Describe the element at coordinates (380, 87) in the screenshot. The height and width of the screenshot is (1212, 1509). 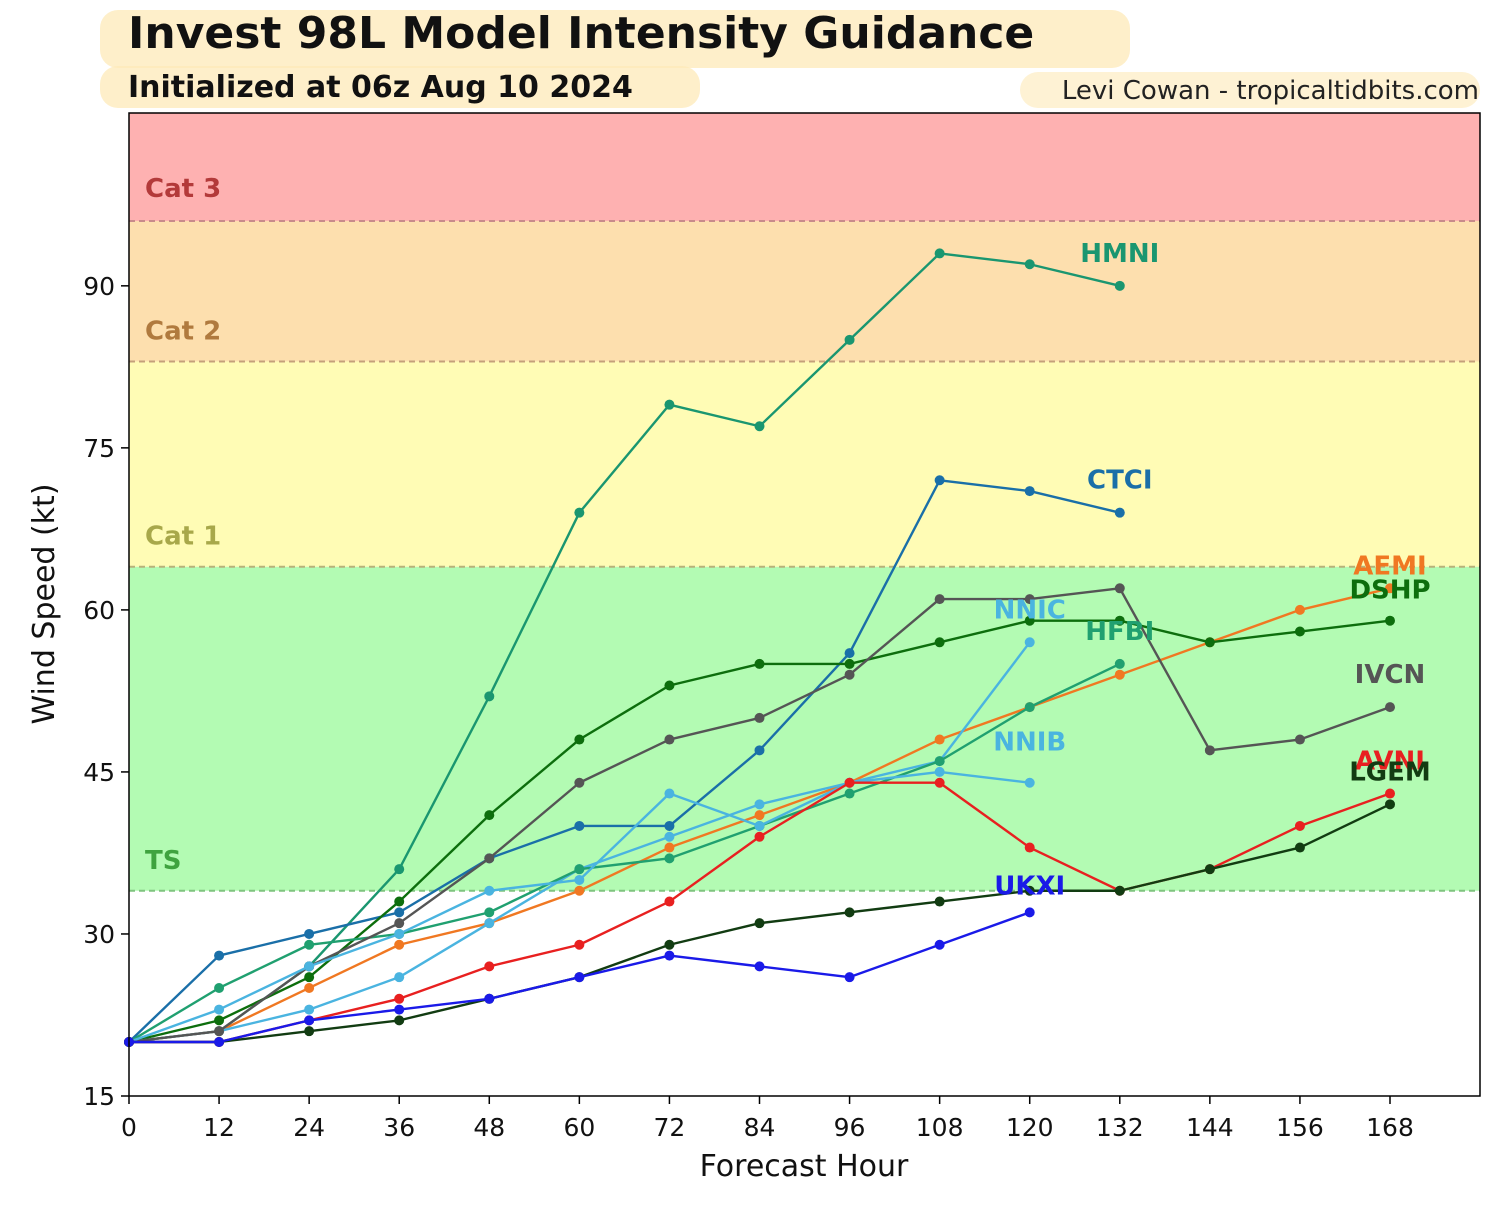
I see `chart-subtitle: Initialized at 06z Aug 10 2024` at that location.